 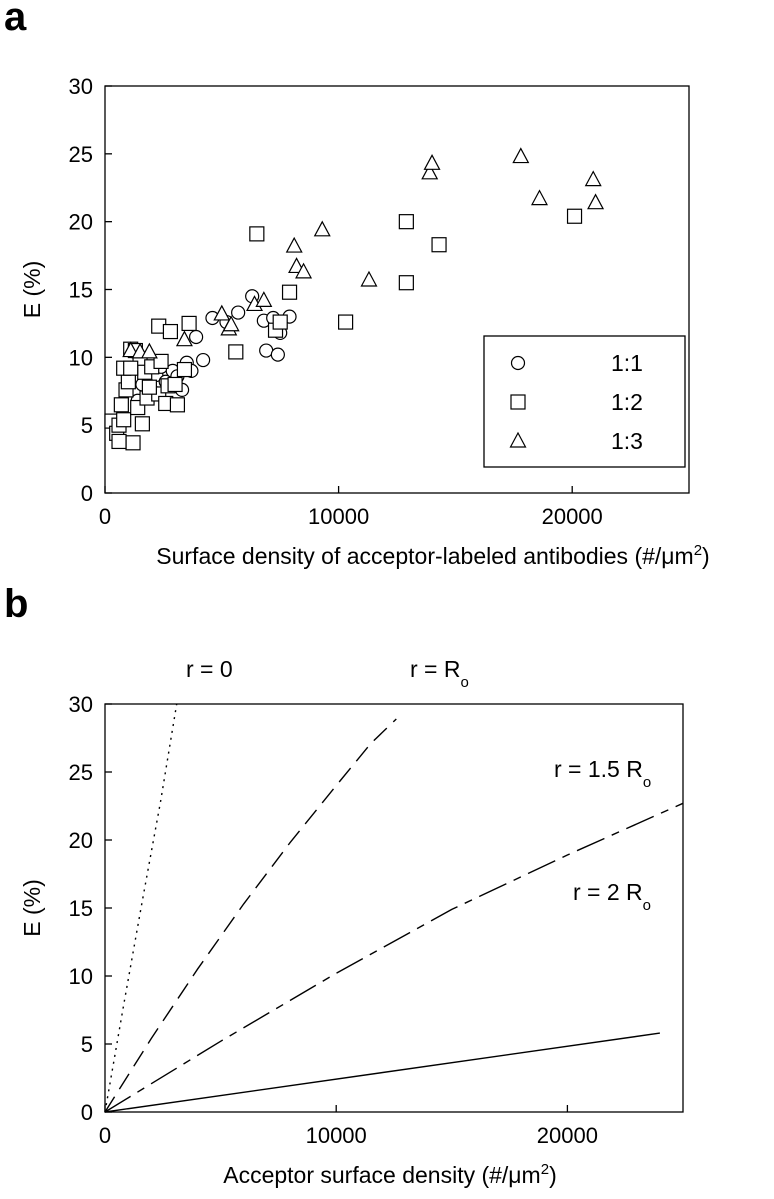 I want to click on y-tick-label: 25, so click(x=81, y=772).